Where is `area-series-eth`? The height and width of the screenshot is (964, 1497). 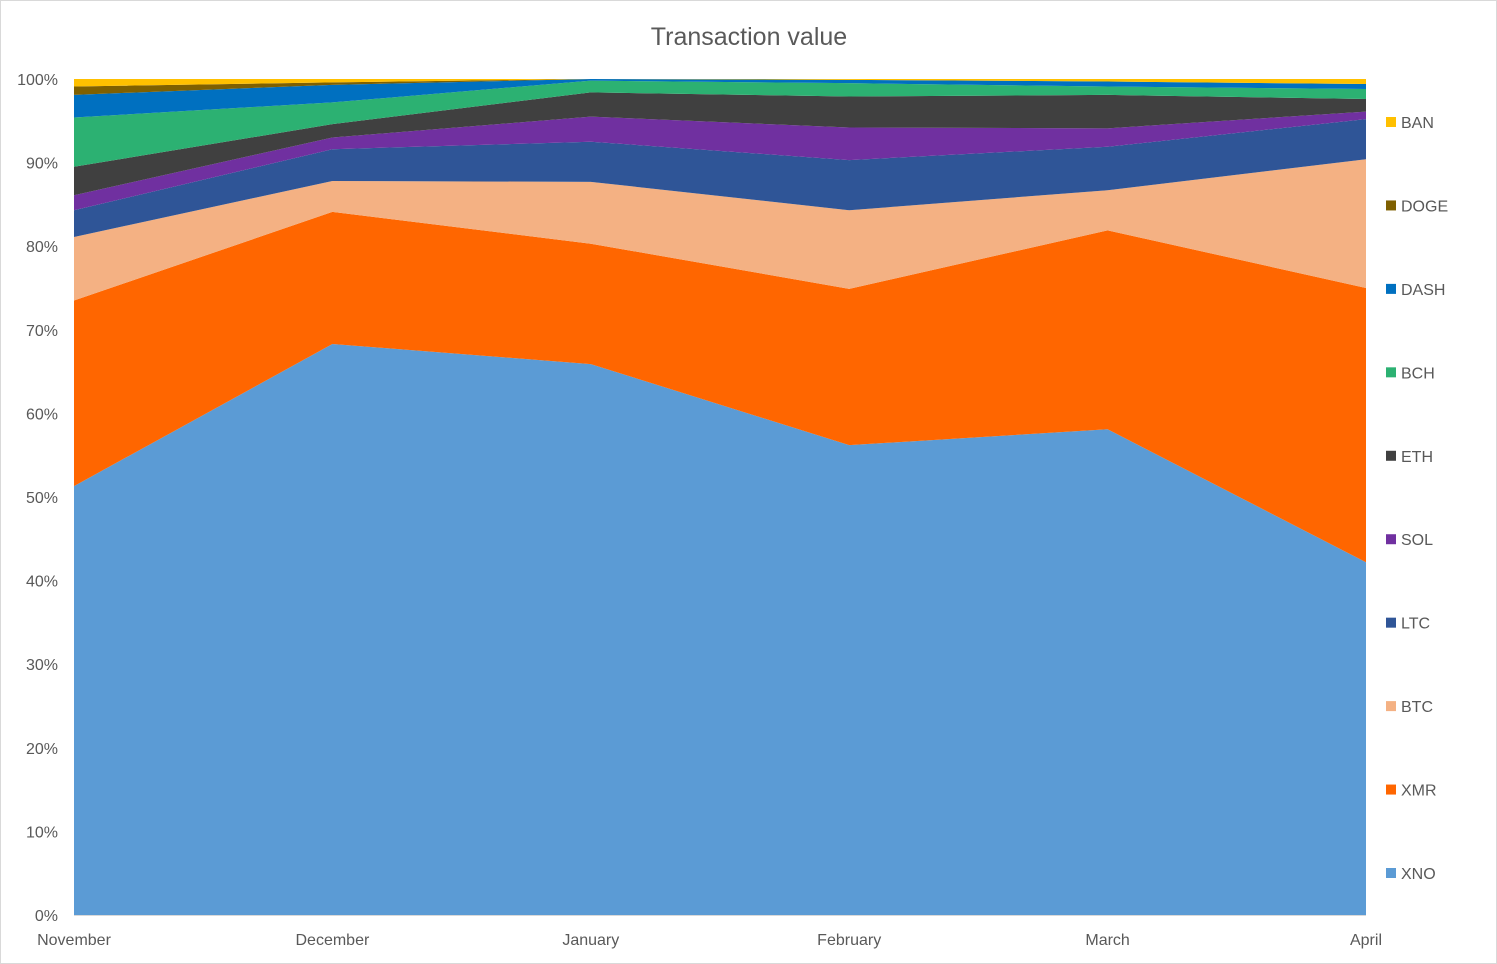 area-series-eth is located at coordinates (720, 144).